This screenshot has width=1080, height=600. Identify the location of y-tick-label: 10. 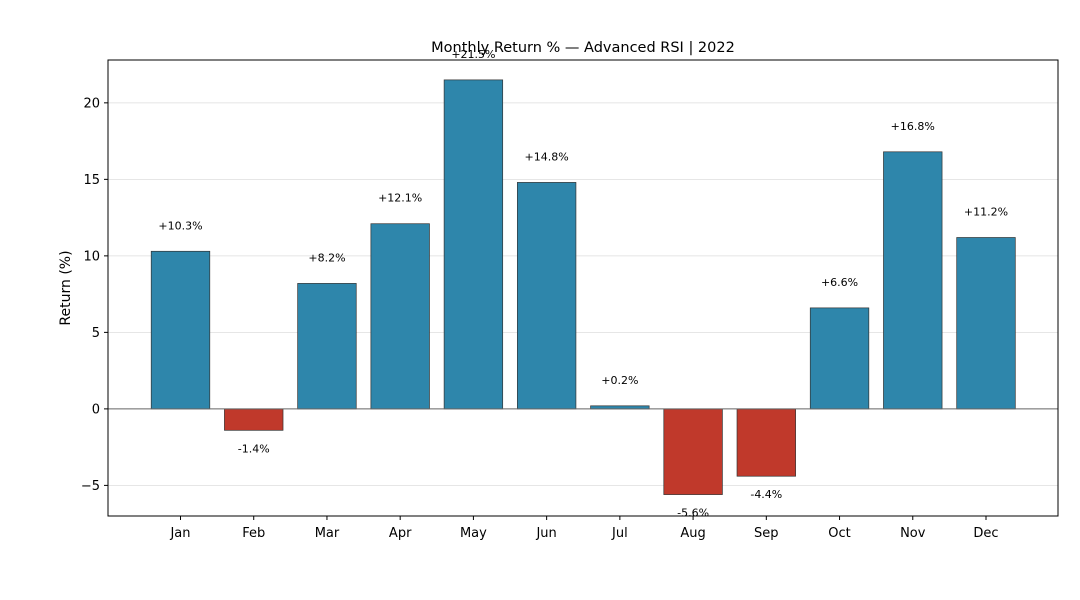
(91, 256).